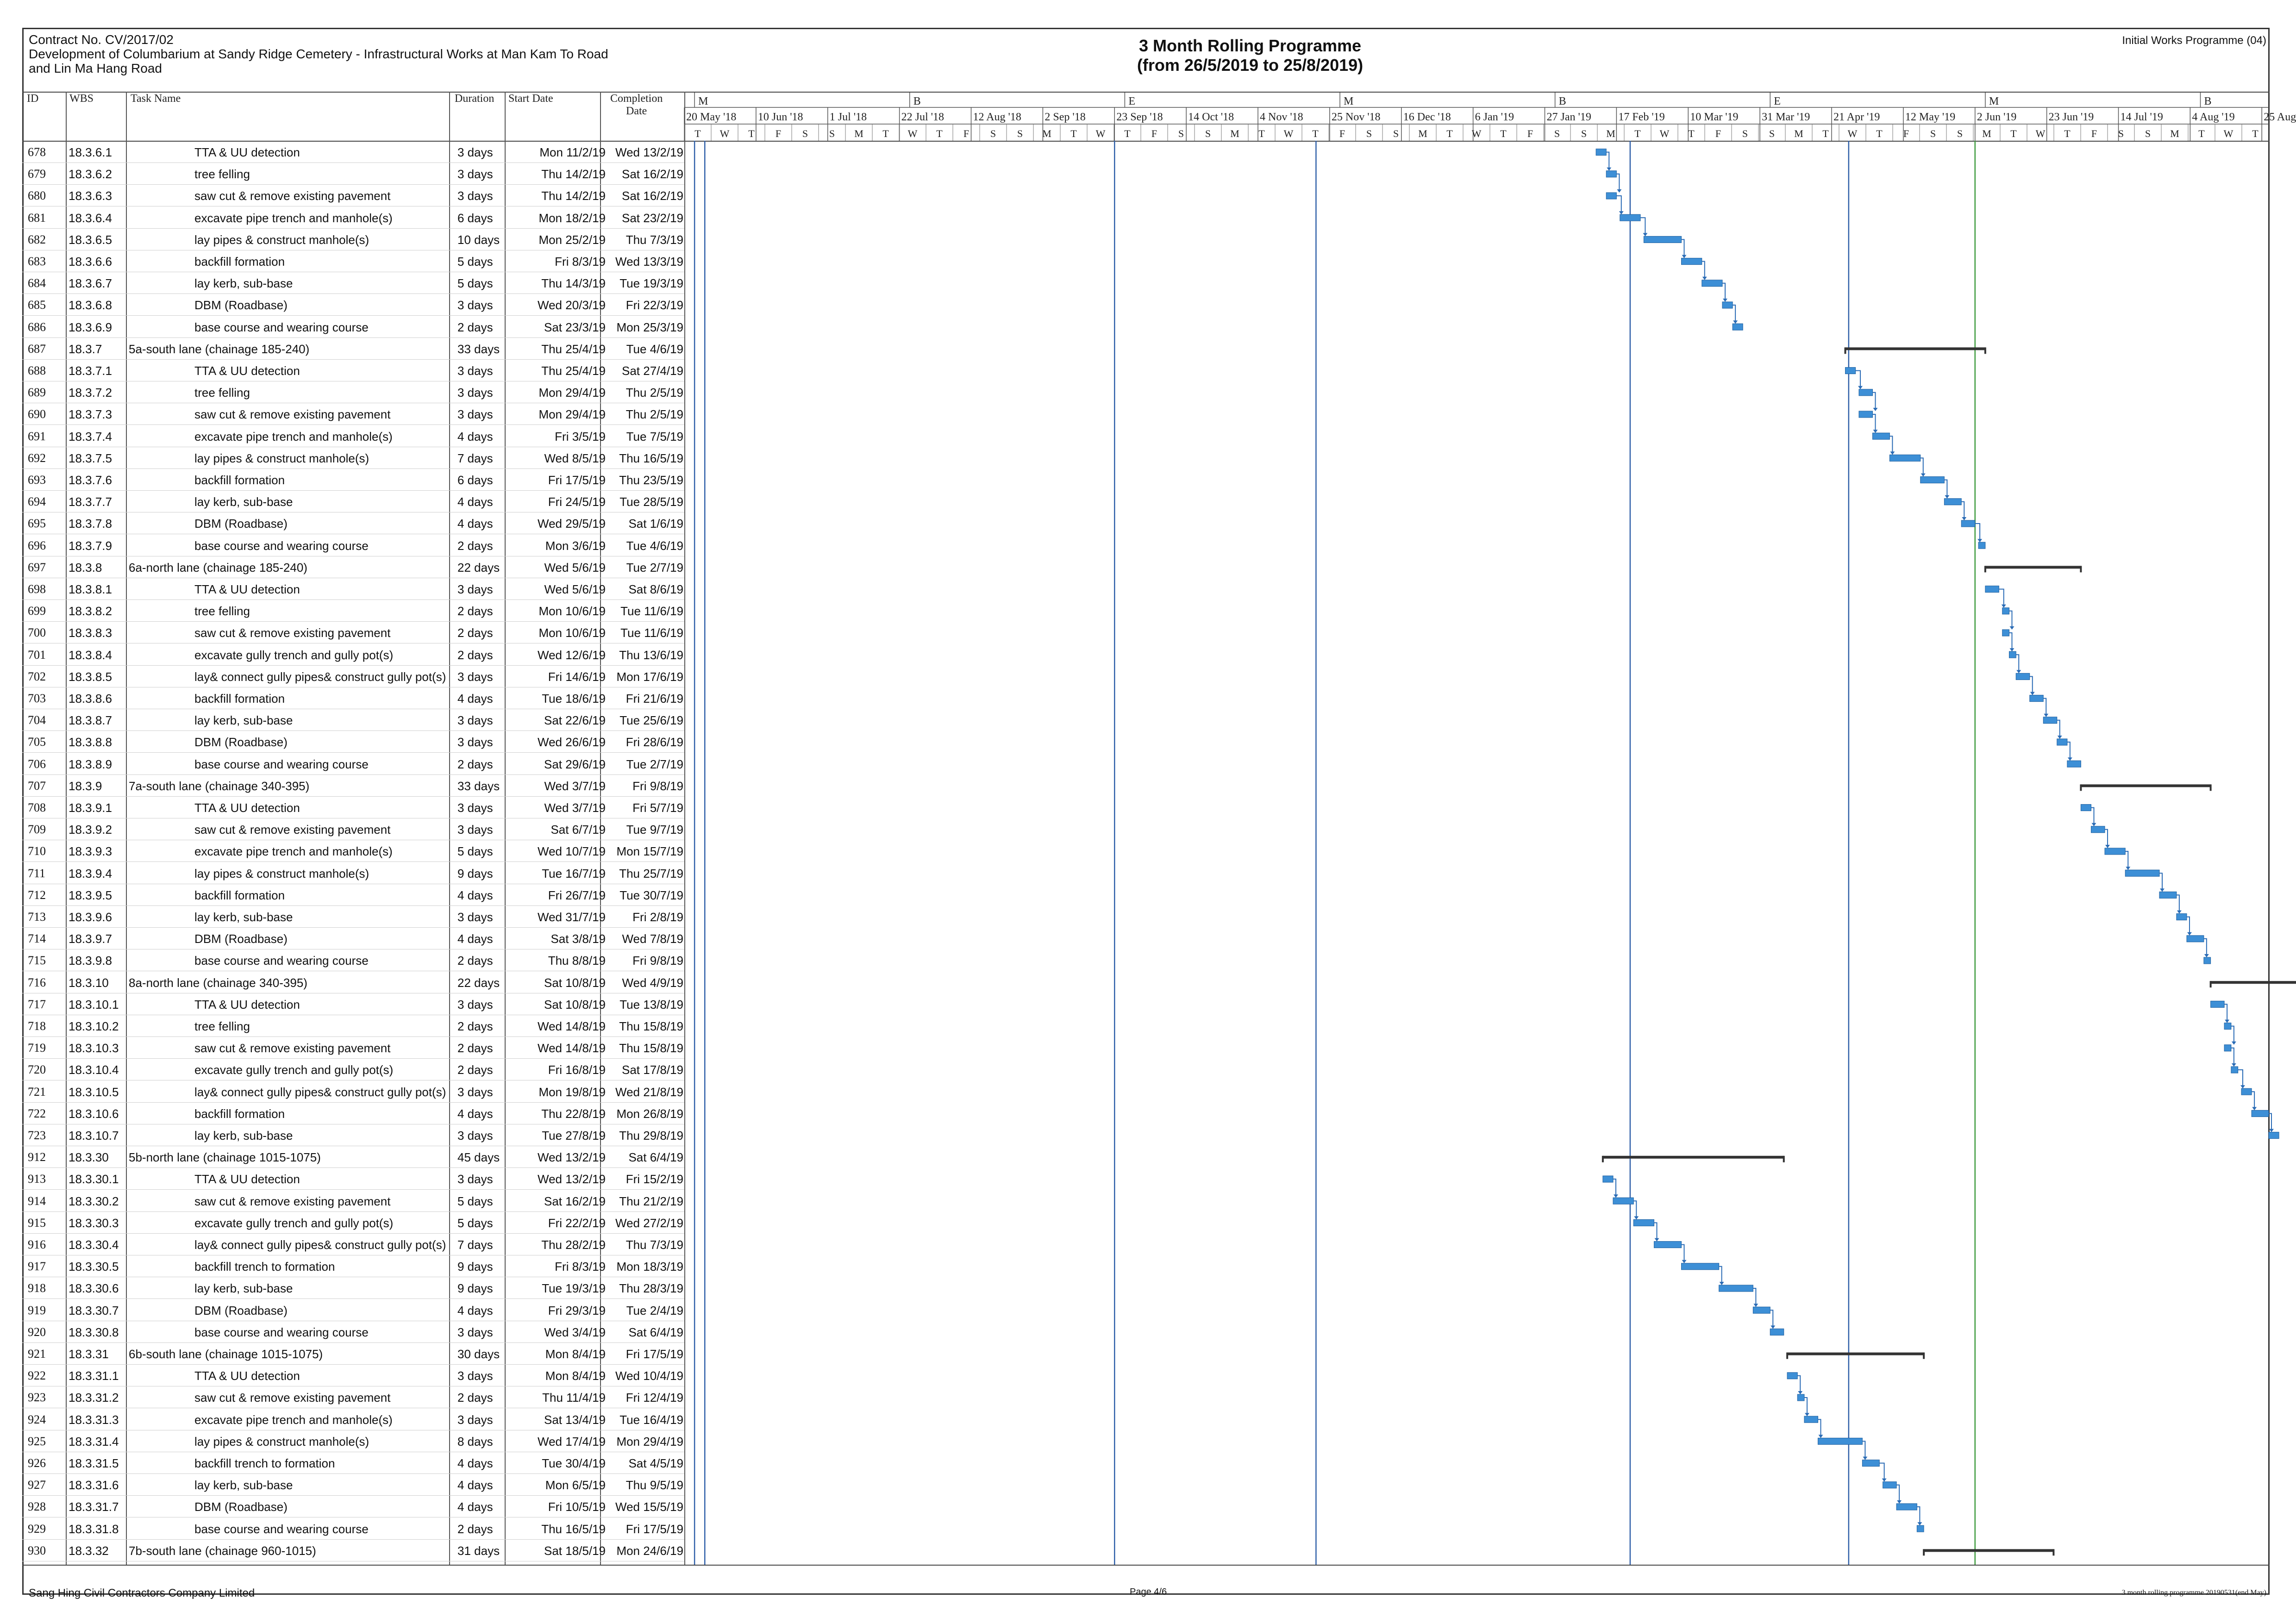 The image size is (2296, 1623). Describe the element at coordinates (90, 589) in the screenshot. I see `task-wbs: 18.3.8.1` at that location.